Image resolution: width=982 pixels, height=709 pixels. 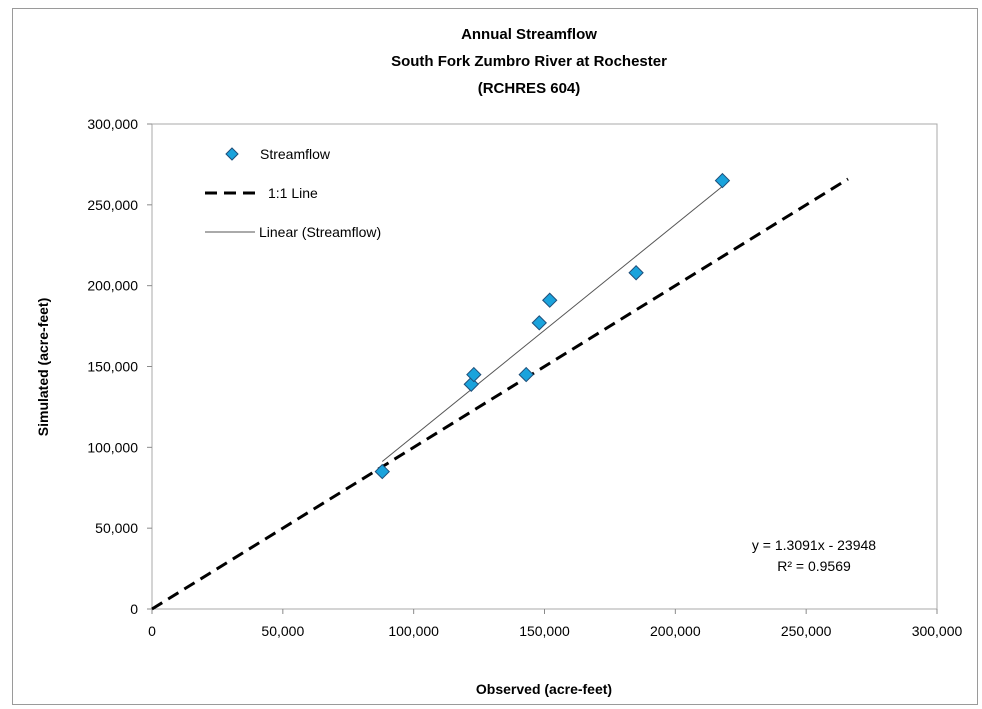 What do you see at coordinates (529, 34) in the screenshot?
I see `chart-title-line-1: Annual Streamflow` at bounding box center [529, 34].